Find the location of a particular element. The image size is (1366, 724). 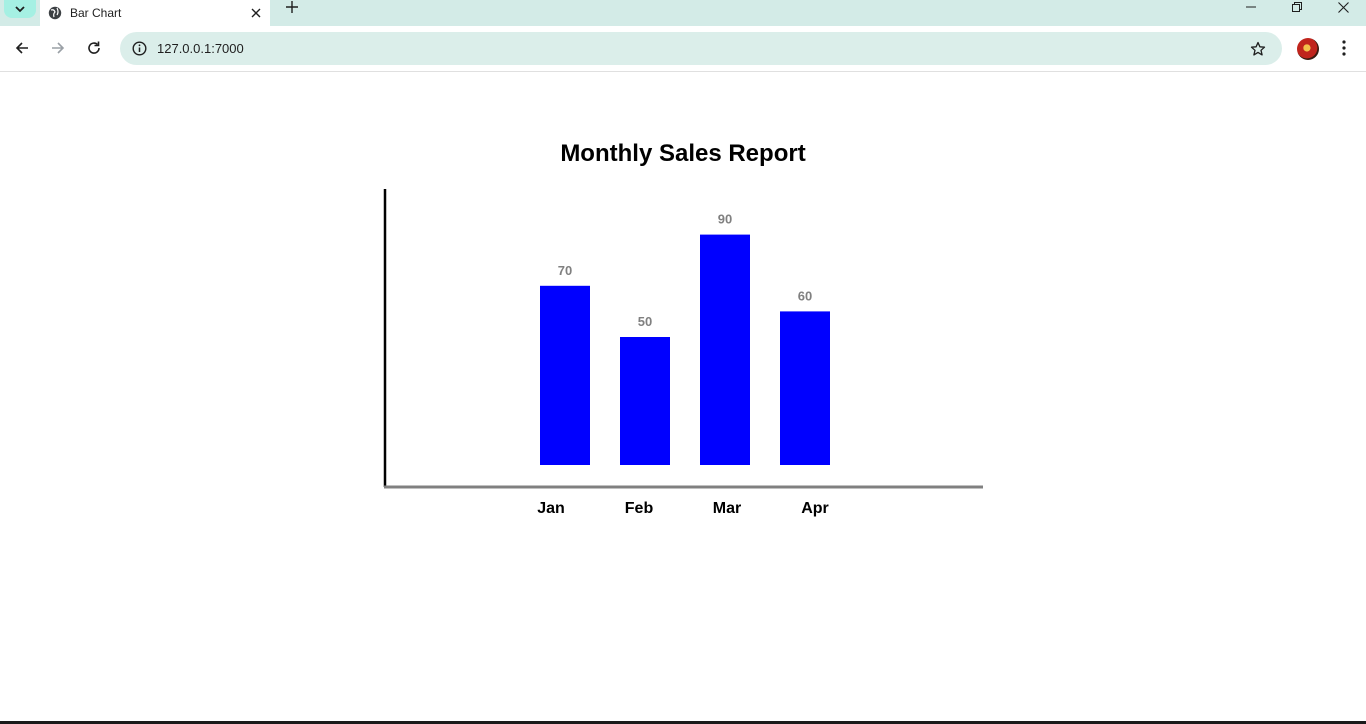

bar-jan is located at coordinates (565, 375).